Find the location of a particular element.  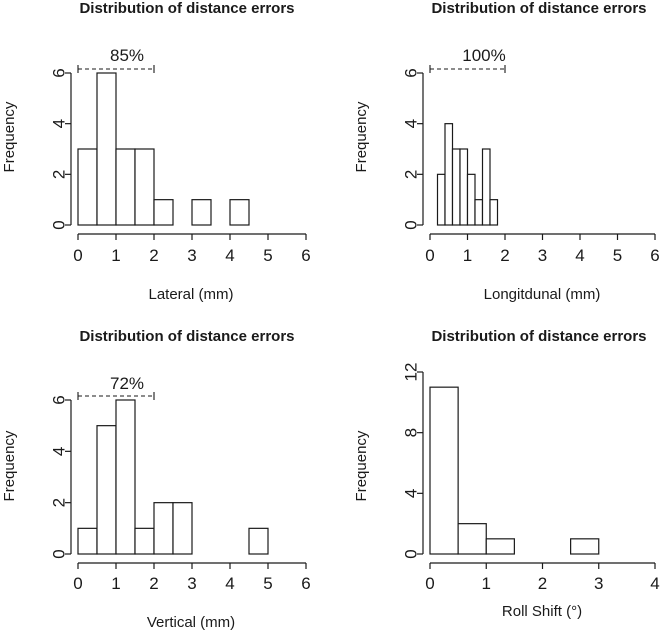

x-axis: 0 1 2 3 4 is located at coordinates (542, 577).